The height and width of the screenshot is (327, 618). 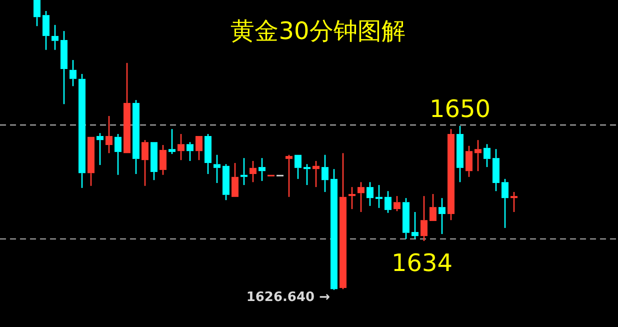 What do you see at coordinates (422, 262) in the screenshot?
I see `annotation: 1634` at bounding box center [422, 262].